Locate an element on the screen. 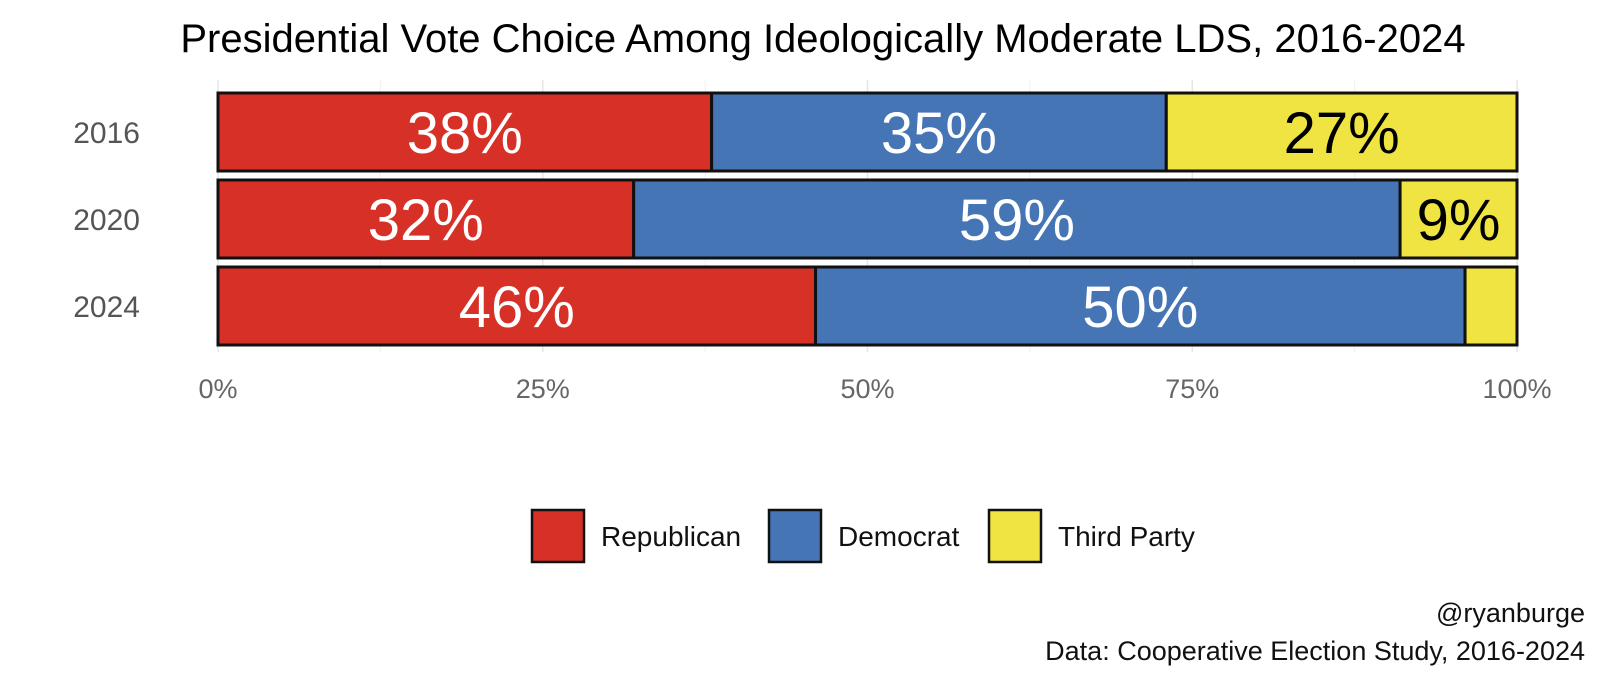 The height and width of the screenshot is (686, 1600). bar-democrat-2016 is located at coordinates (939, 132).